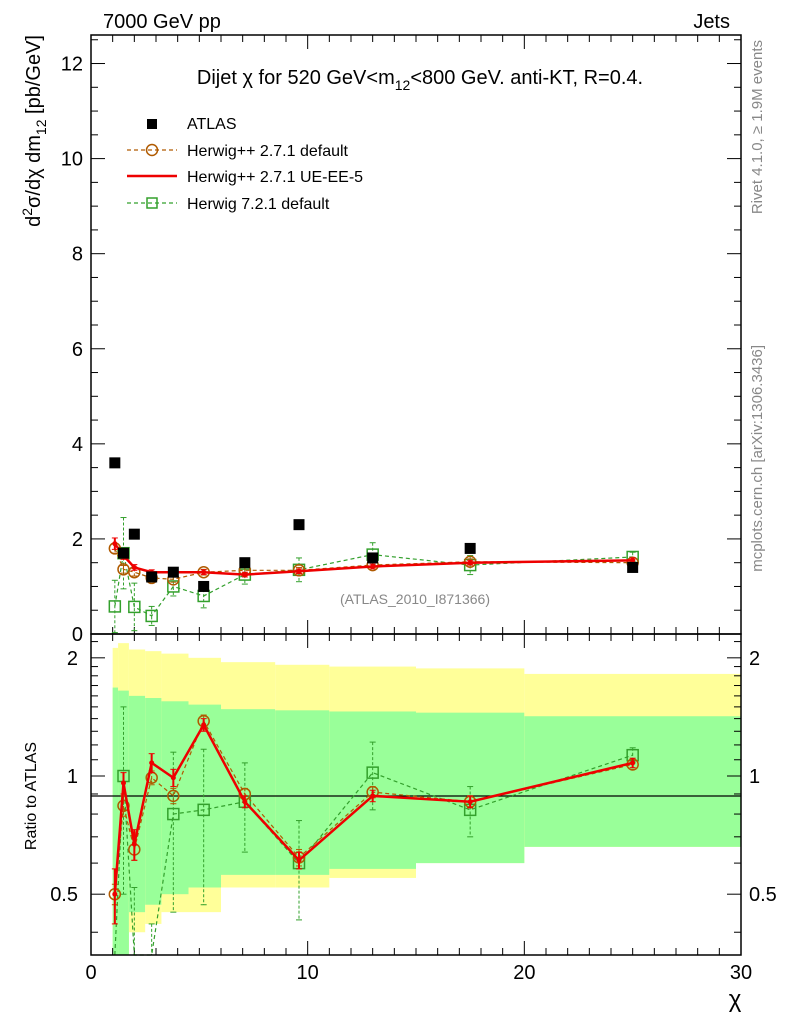  I want to click on legend-marker-atlas, so click(152, 124).